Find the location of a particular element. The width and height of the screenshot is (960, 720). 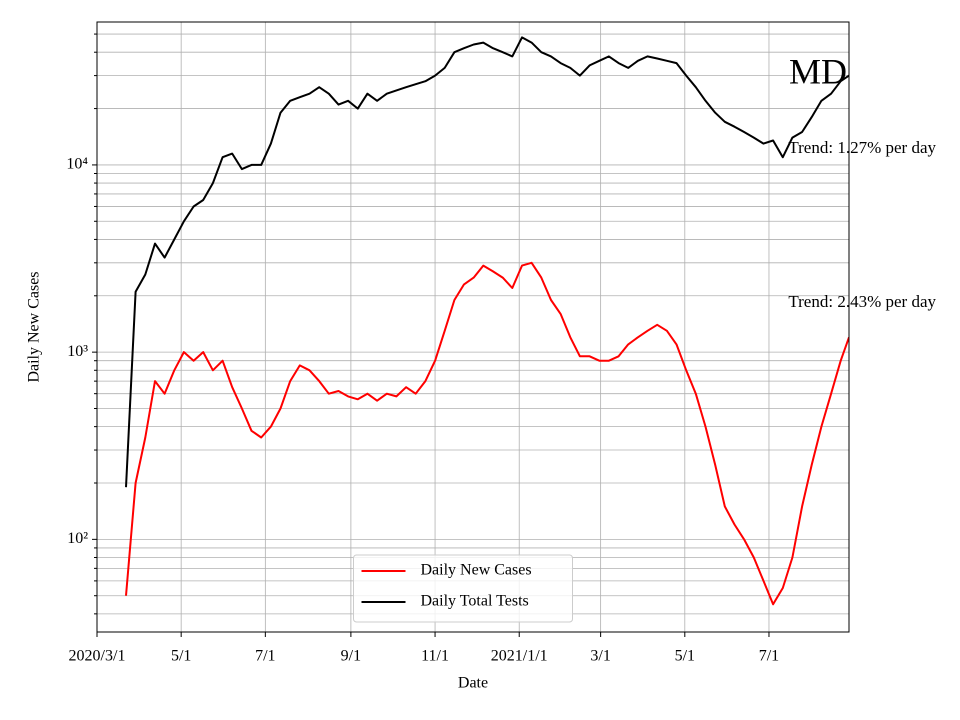

x-tick-label: 9/1 is located at coordinates (351, 656).